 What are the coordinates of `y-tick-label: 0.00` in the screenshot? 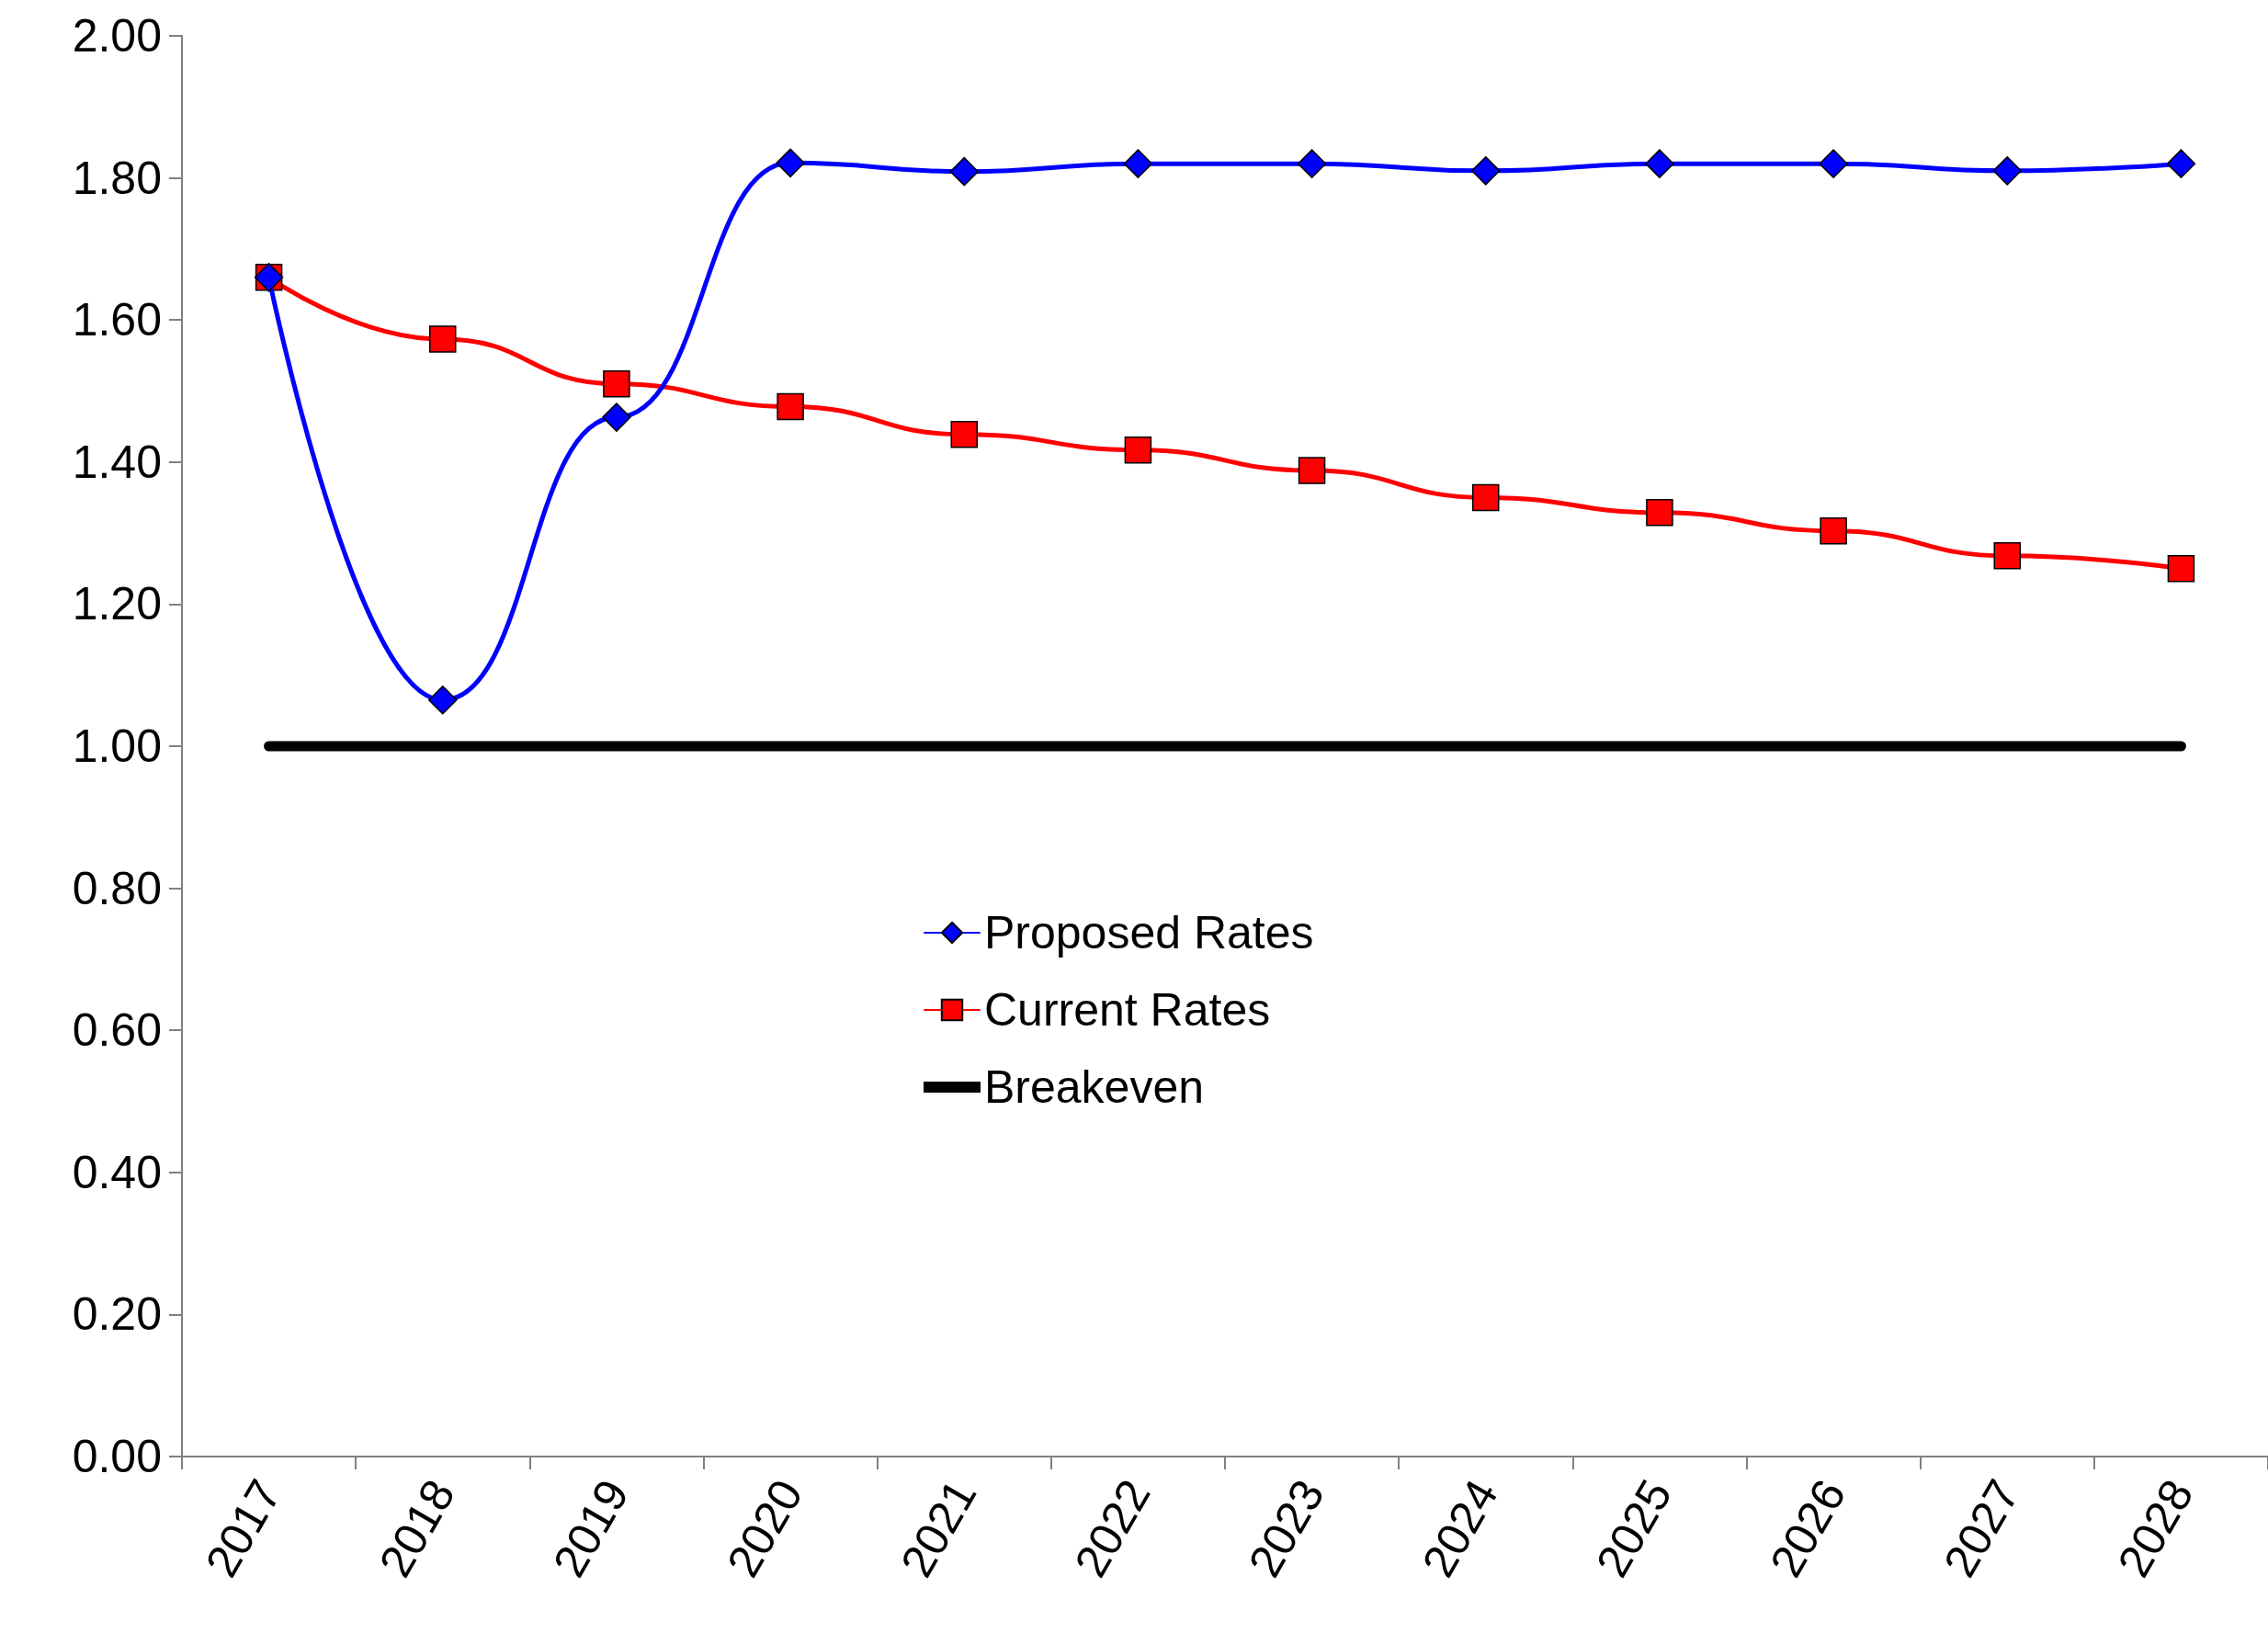 It's located at (117, 1456).